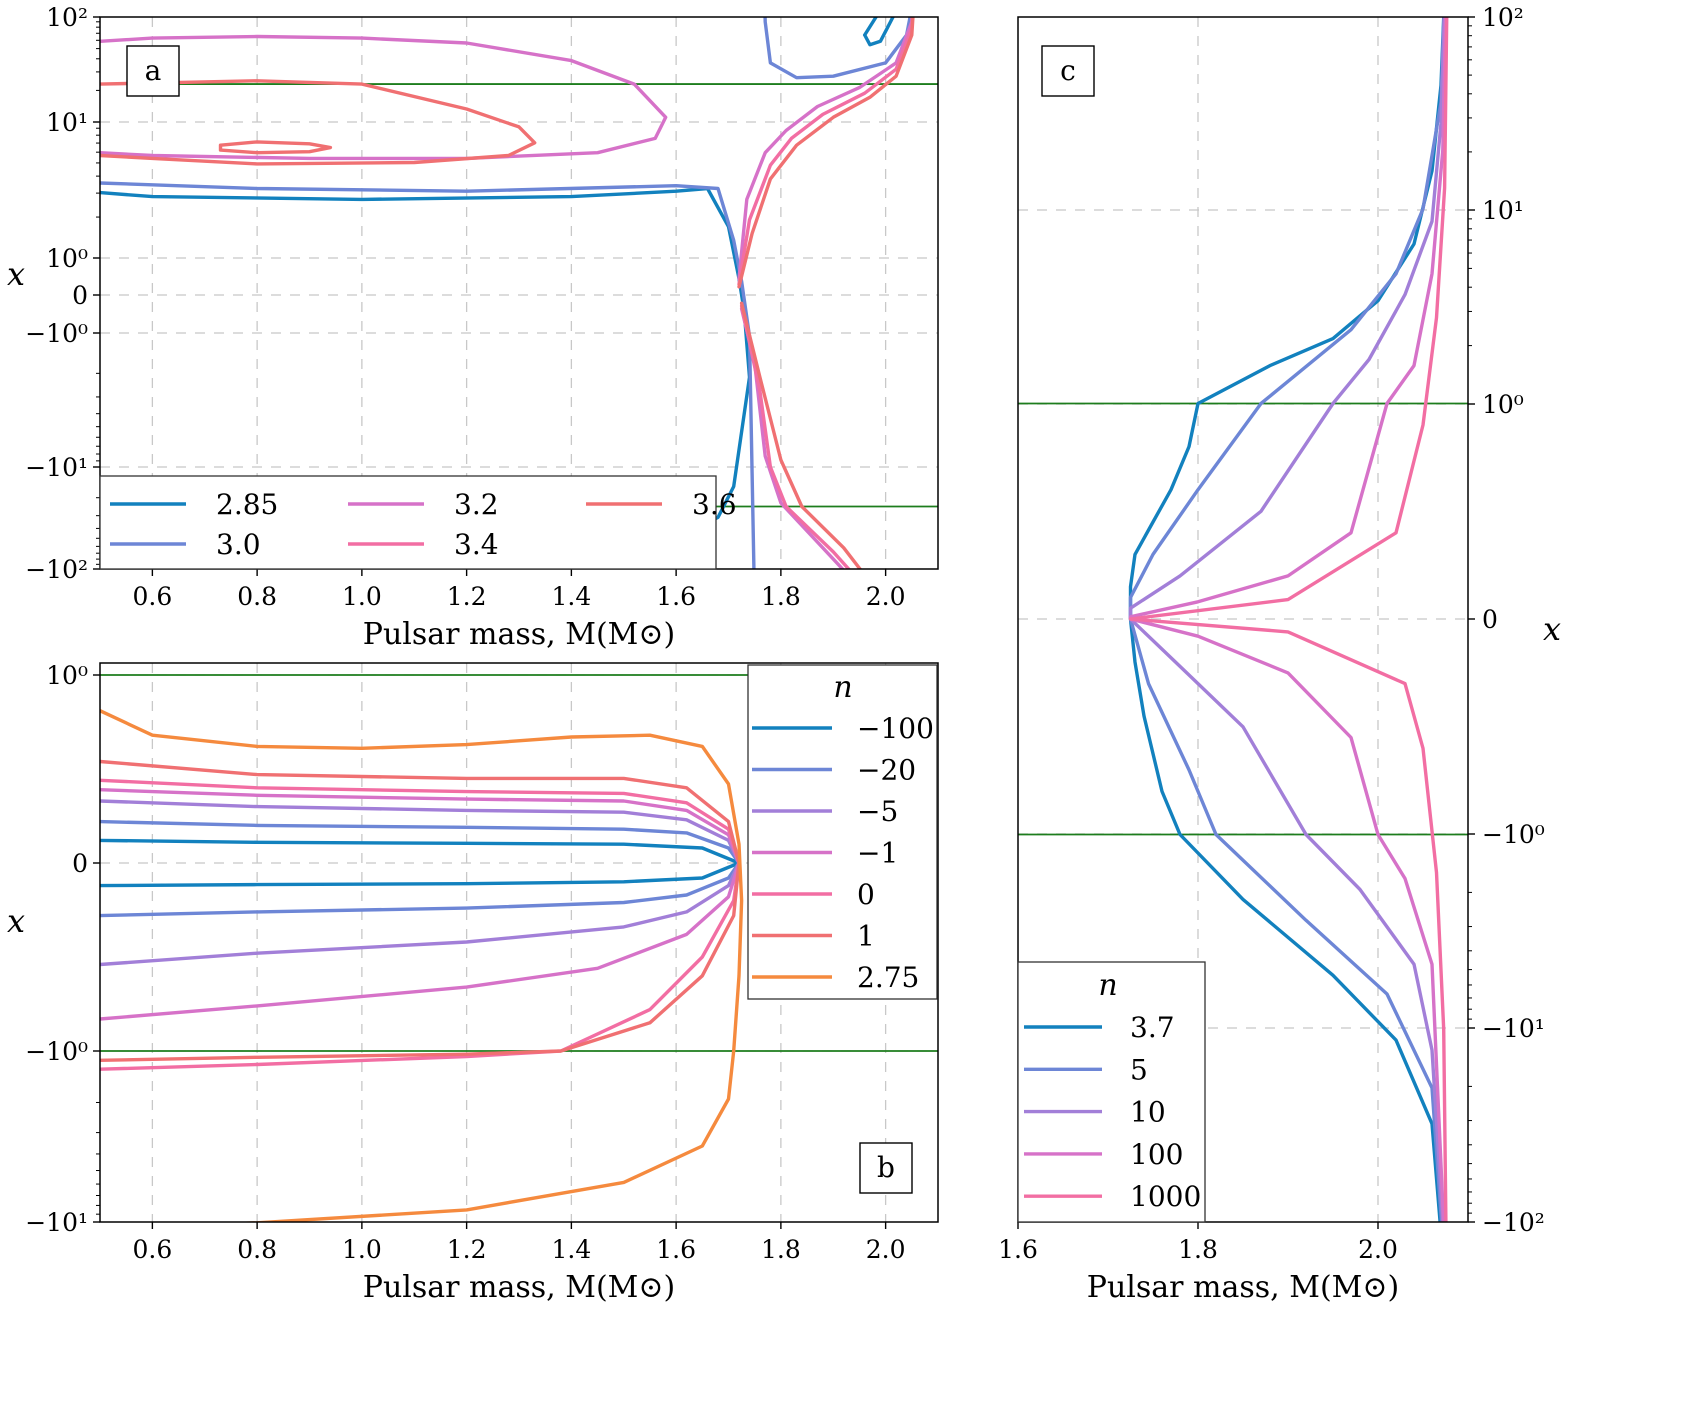 This screenshot has width=1685, height=1404. What do you see at coordinates (238, 544) in the screenshot?
I see `legend-label: 3.0` at bounding box center [238, 544].